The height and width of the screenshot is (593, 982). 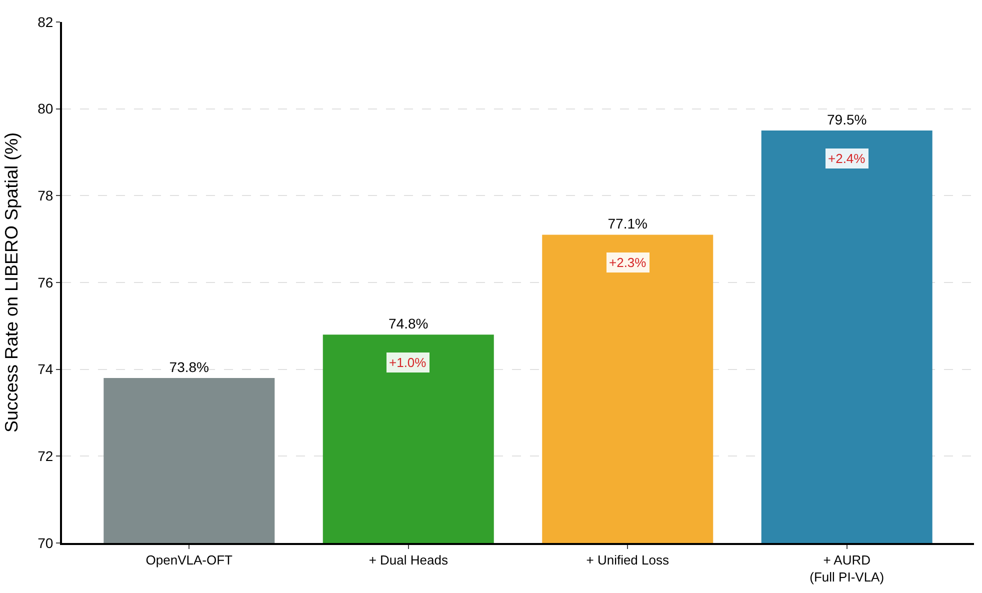 I want to click on y-tick-label: 74, so click(x=46, y=369).